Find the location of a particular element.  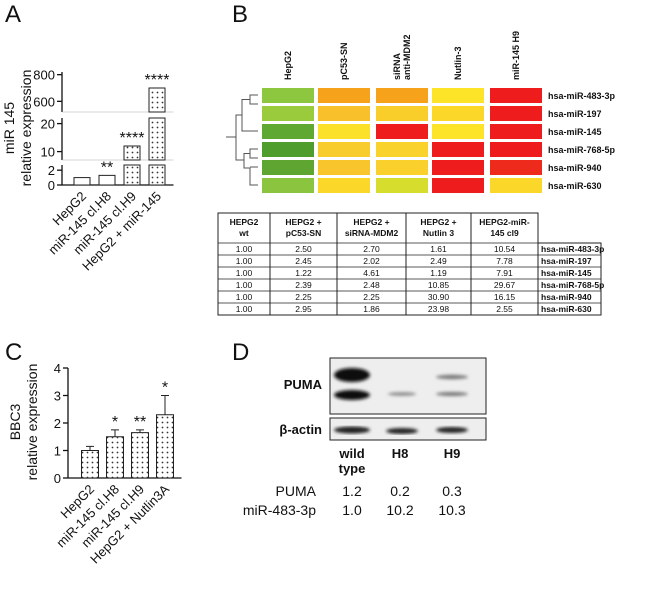

table-cell: 1.19 is located at coordinates (438, 273).